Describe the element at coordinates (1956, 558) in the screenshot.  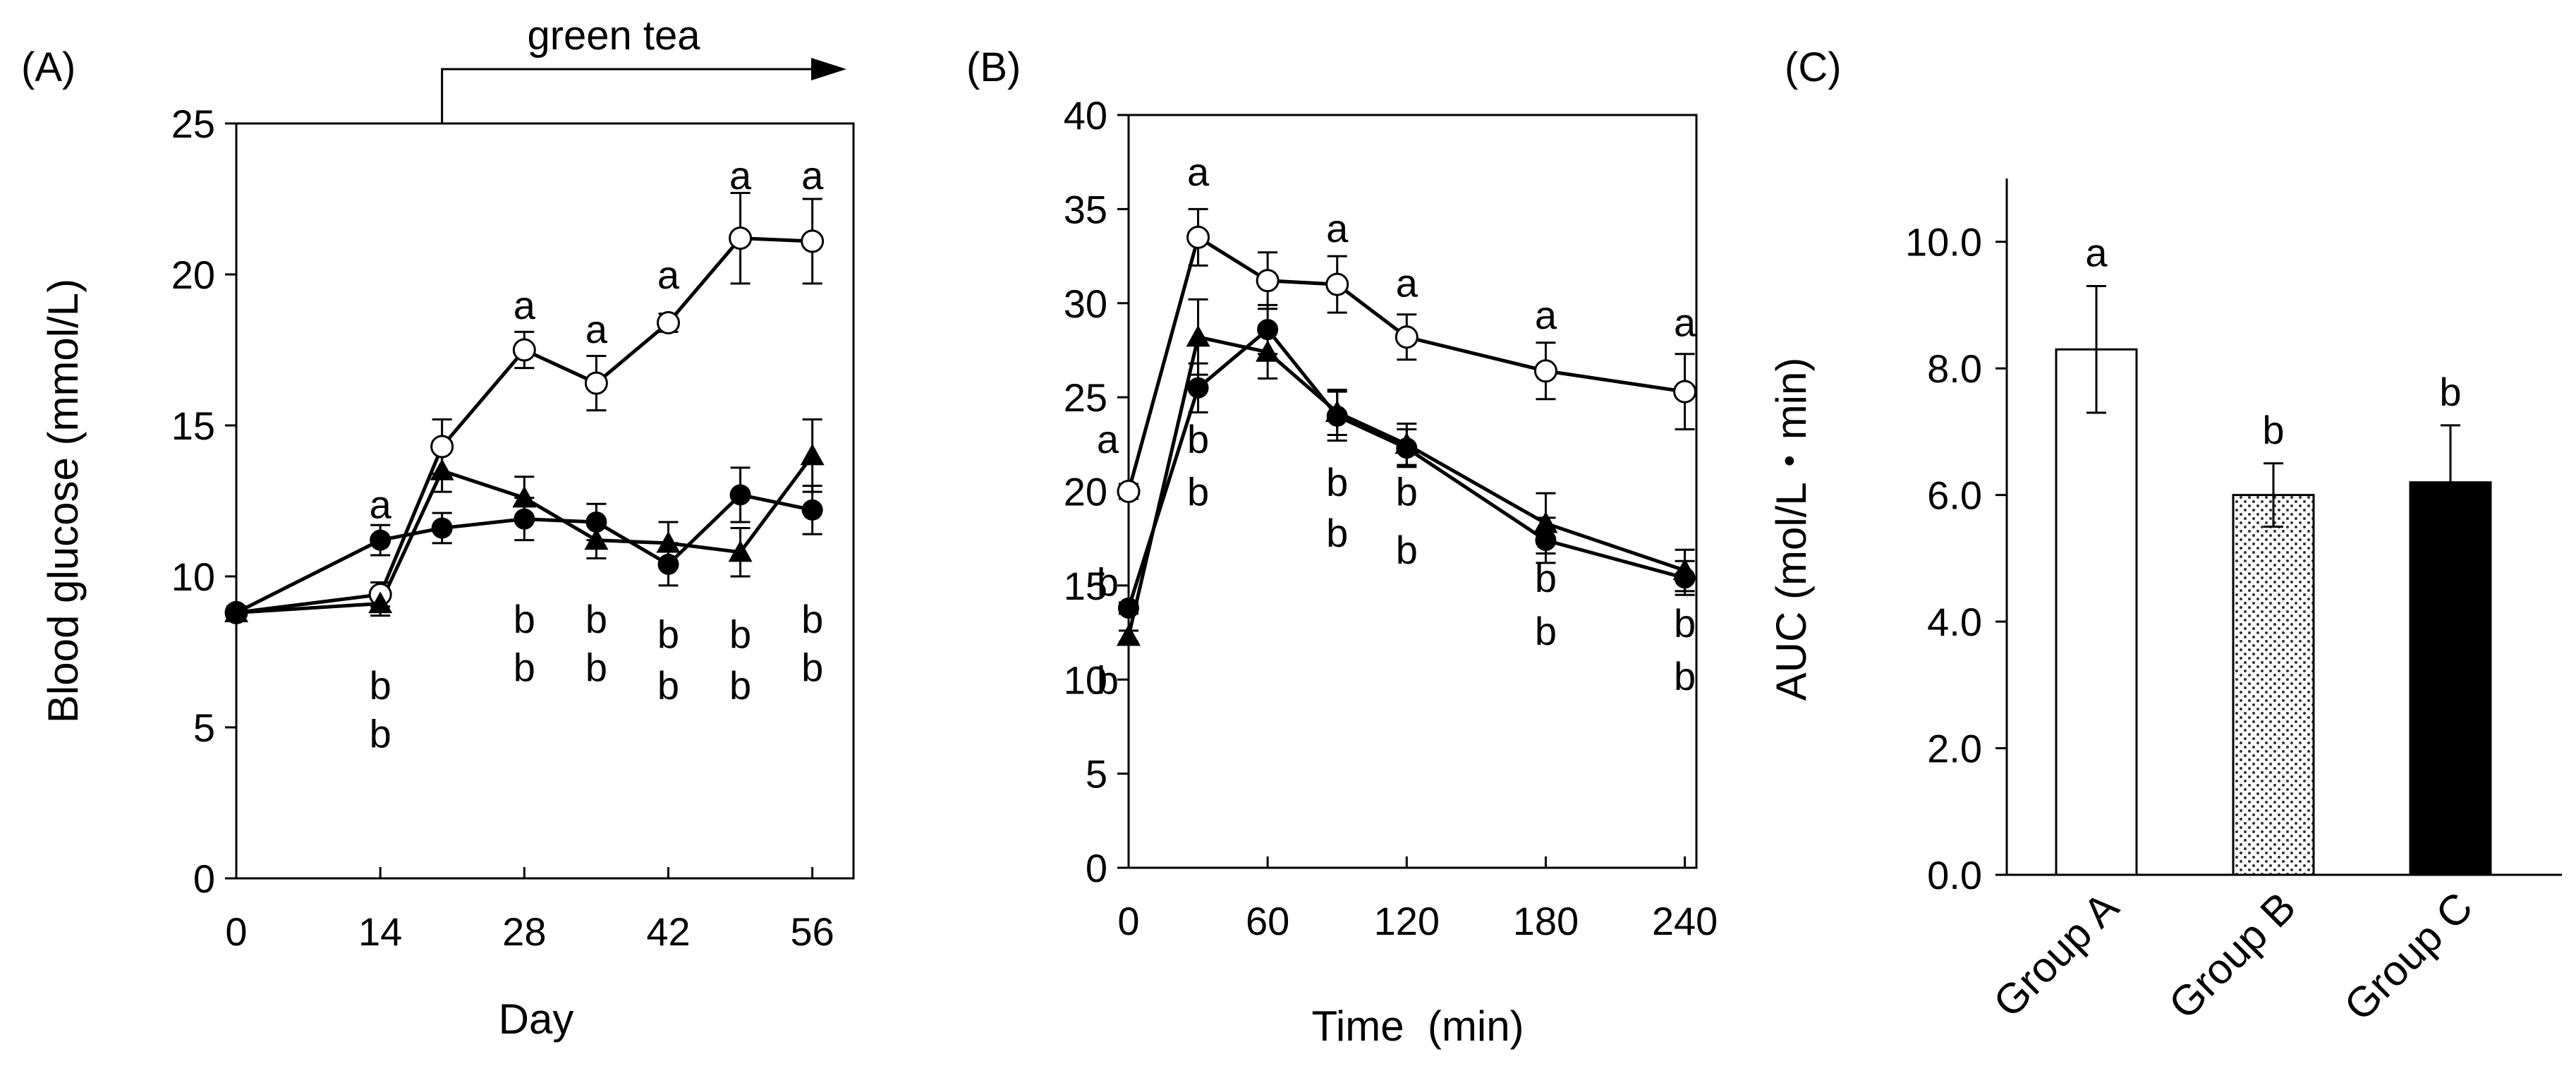
I see `panel-c-y-axis: 0.0 2.0 4.0 6.0 8.0 10.0` at that location.